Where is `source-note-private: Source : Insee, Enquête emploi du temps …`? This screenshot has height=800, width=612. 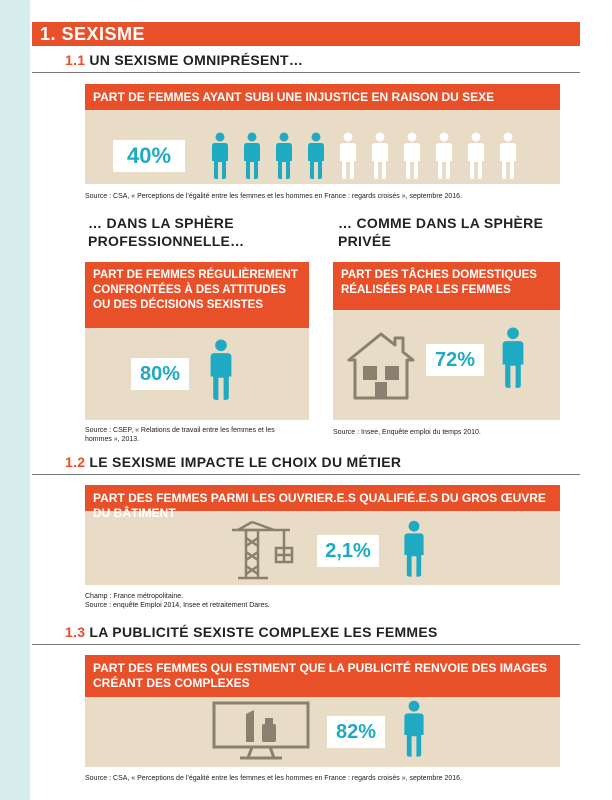 source-note-private: Source : Insee, Enquête emploi du temps … is located at coordinates (407, 432).